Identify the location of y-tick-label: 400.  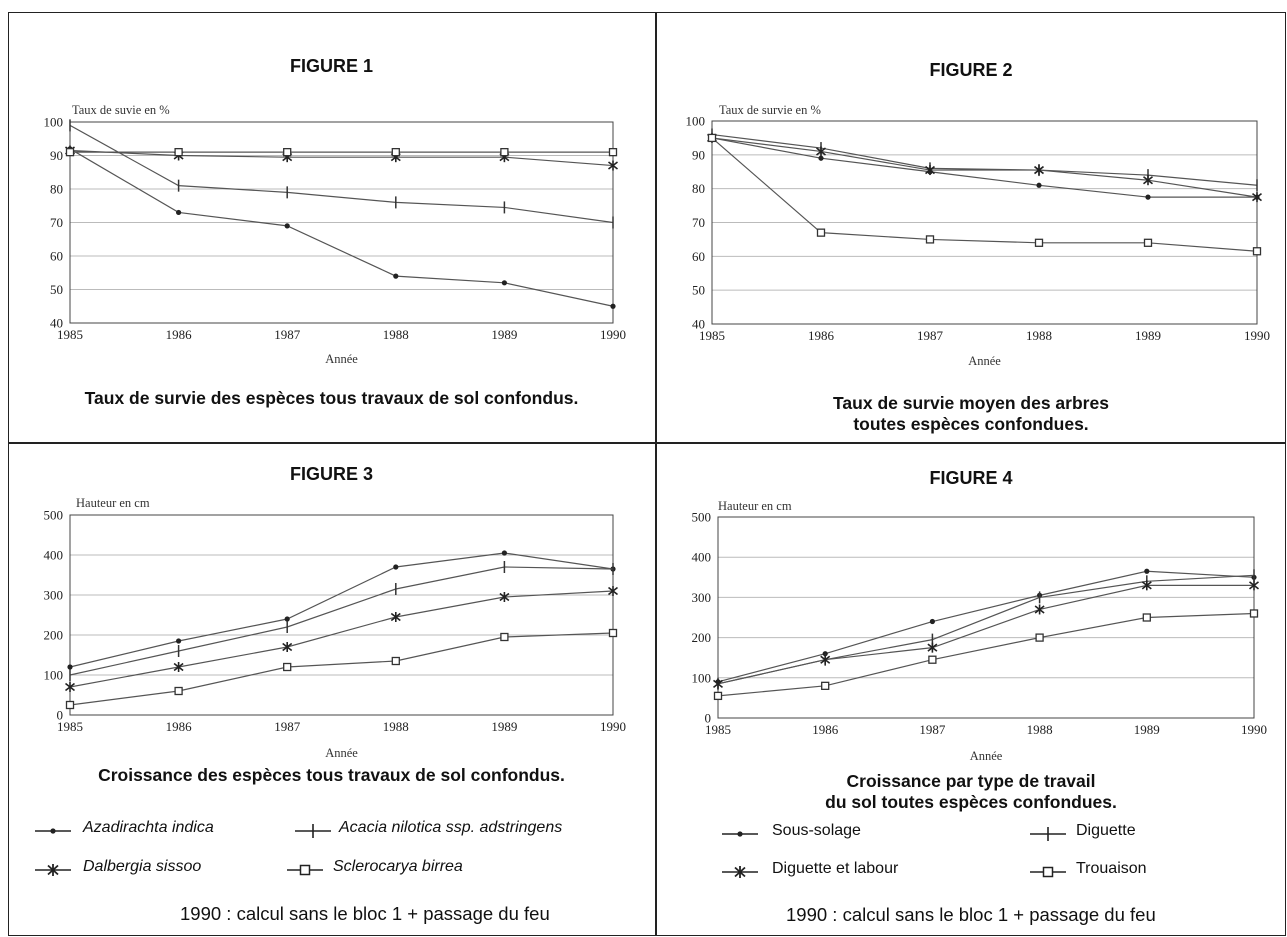
(54, 555).